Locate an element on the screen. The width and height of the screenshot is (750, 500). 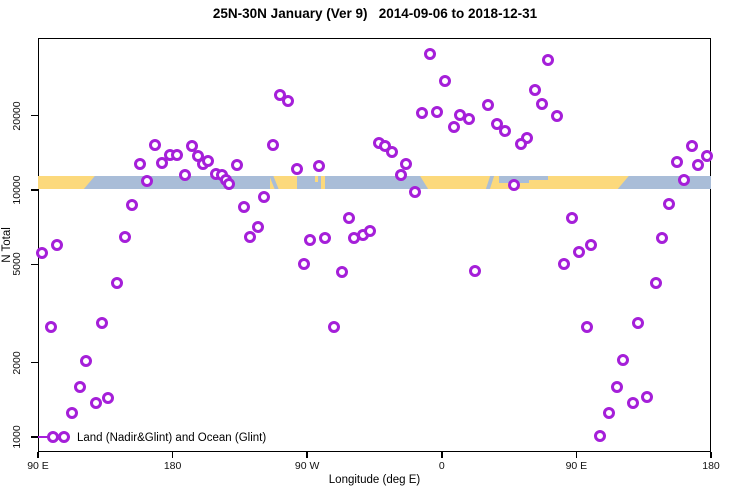
legend-marker is located at coordinates (63, 437).